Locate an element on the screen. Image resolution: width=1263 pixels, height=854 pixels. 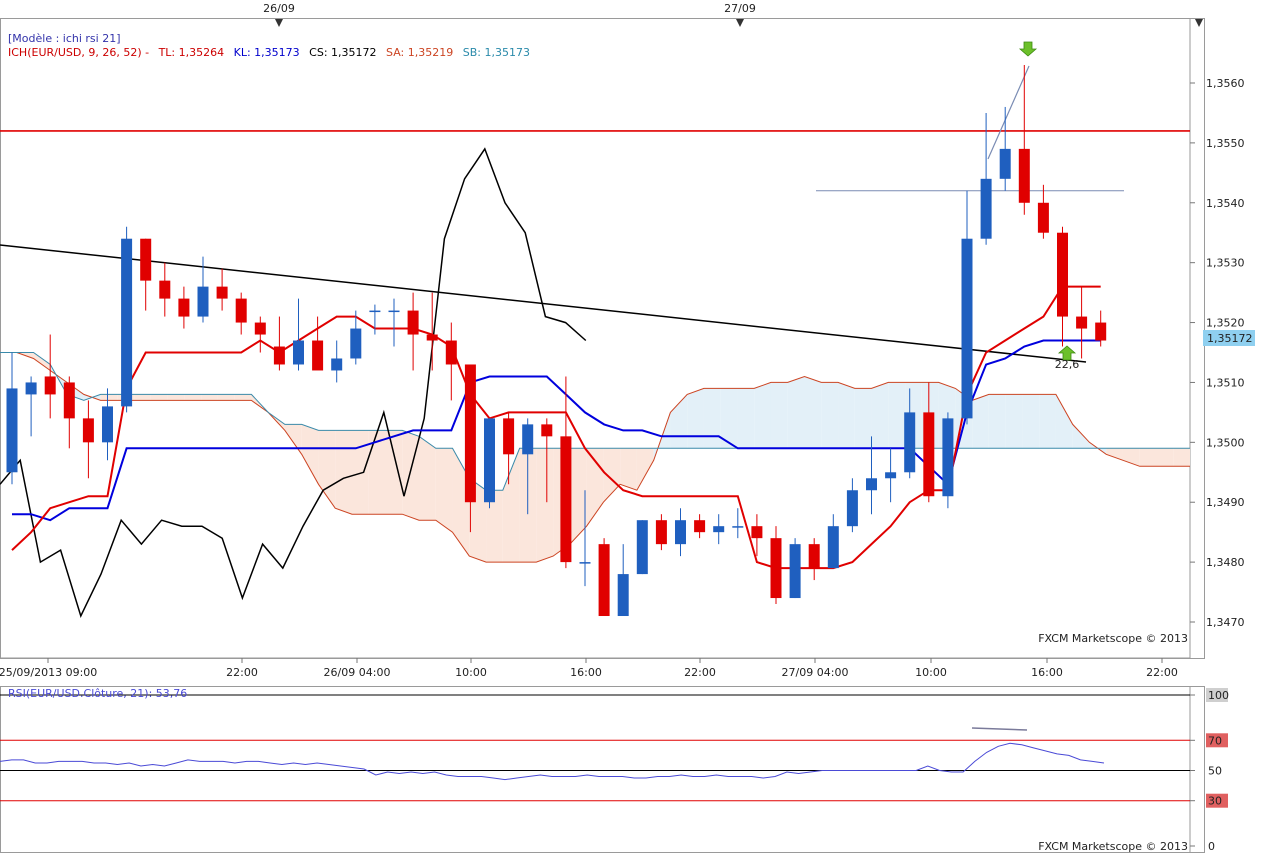
trend-line-short is located at coordinates (1008, 112).